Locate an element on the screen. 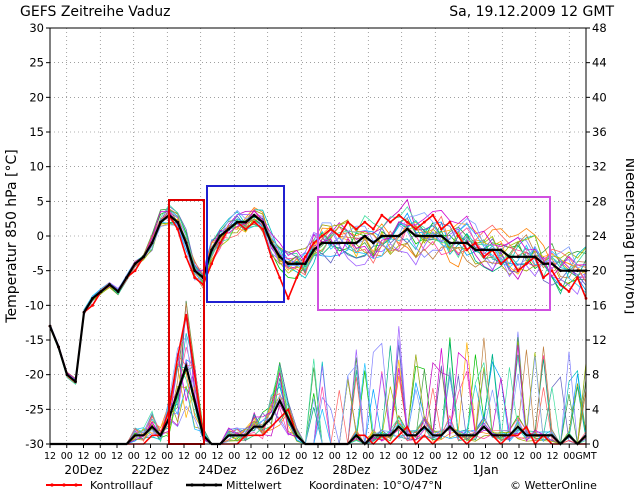 Image resolution: width=634 pixels, height=490 pixels. coordinates-label: Koordinaten: 10°O/47°N is located at coordinates (375, 484).